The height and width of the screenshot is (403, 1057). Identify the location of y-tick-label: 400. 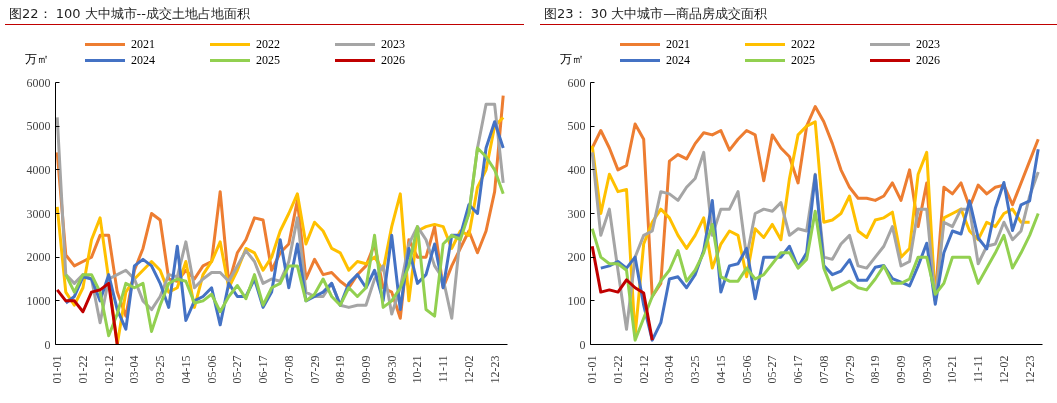
(576, 169).